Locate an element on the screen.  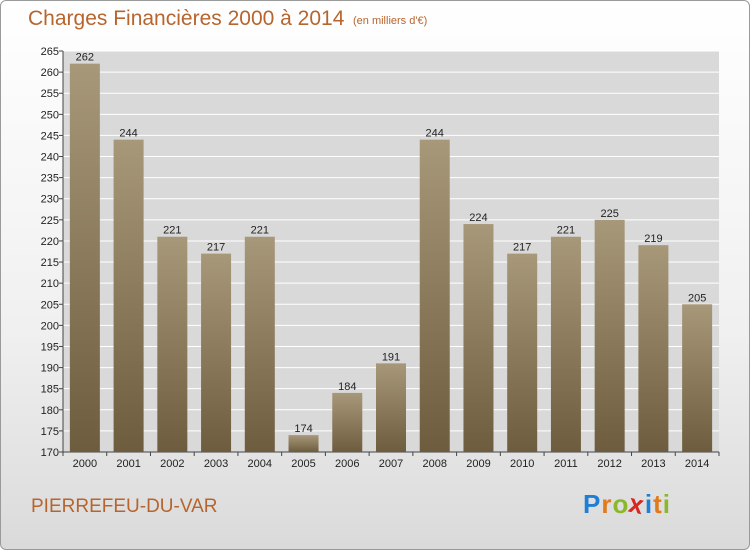
y-tick-label: 185 is located at coordinates (50, 390).